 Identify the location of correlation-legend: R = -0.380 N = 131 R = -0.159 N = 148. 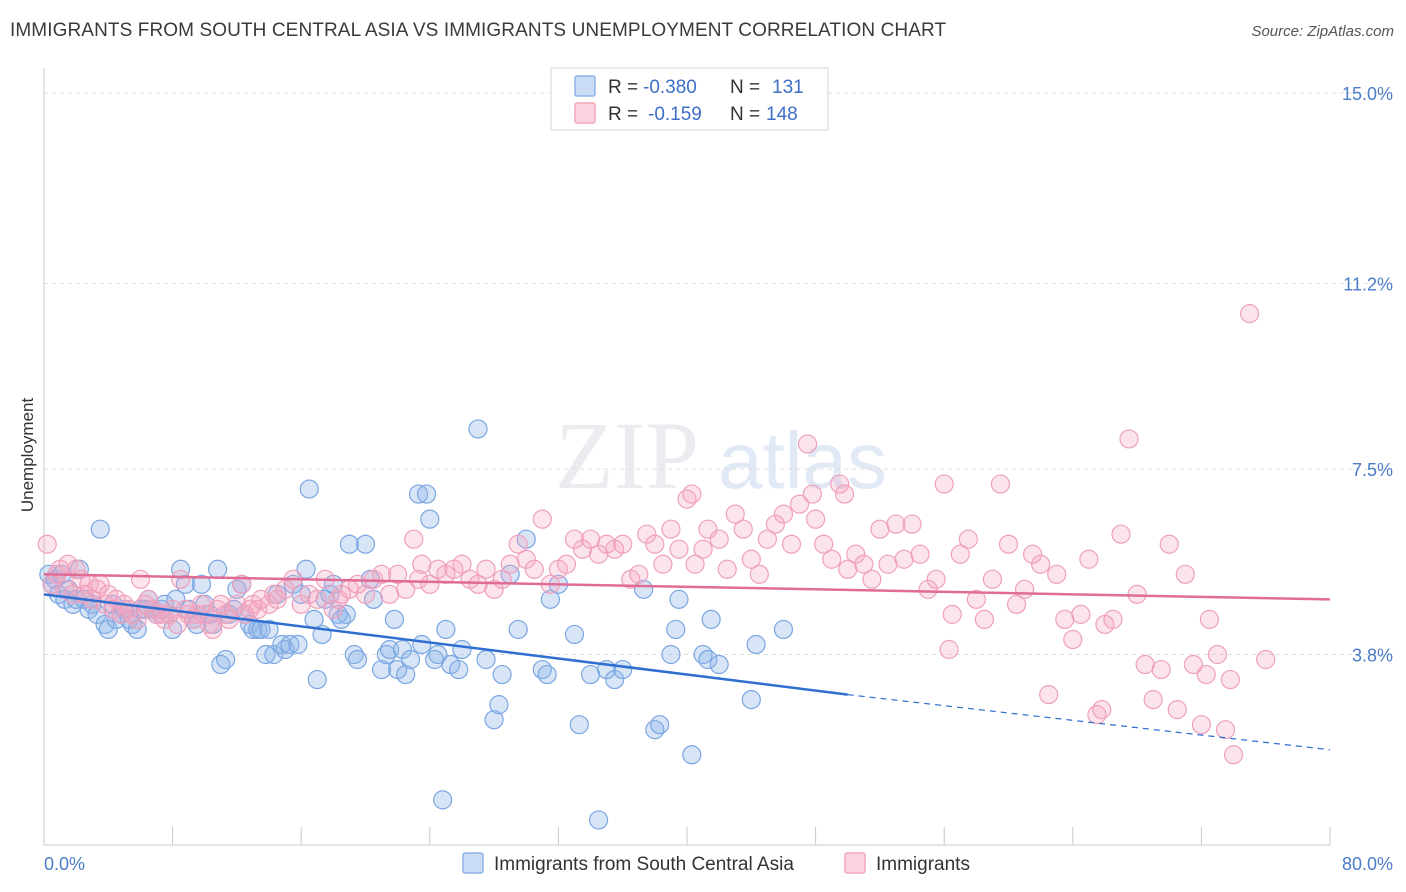
(689, 99).